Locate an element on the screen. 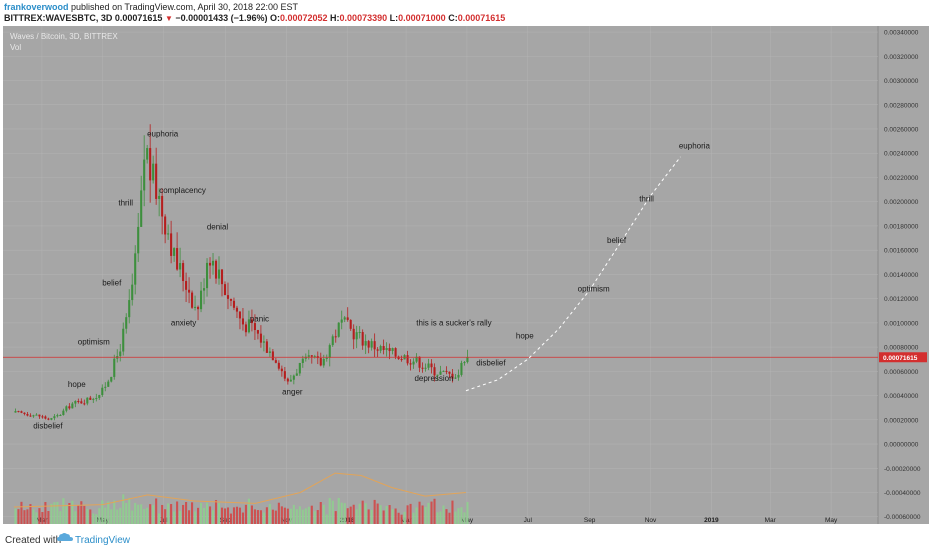 Image resolution: width=932 pixels, height=550 pixels. author-link: frankoverwood is located at coordinates (36, 7).